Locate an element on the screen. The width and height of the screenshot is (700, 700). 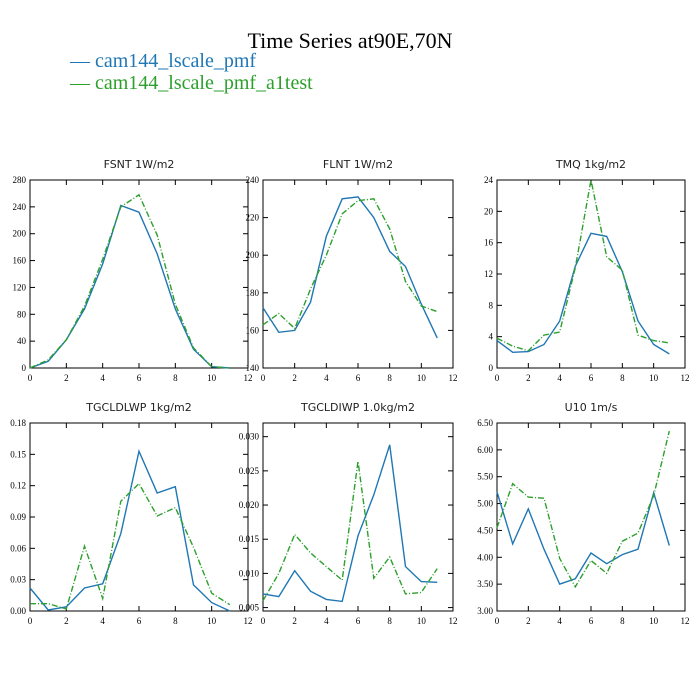
panel-2-frame is located at coordinates (358, 274).